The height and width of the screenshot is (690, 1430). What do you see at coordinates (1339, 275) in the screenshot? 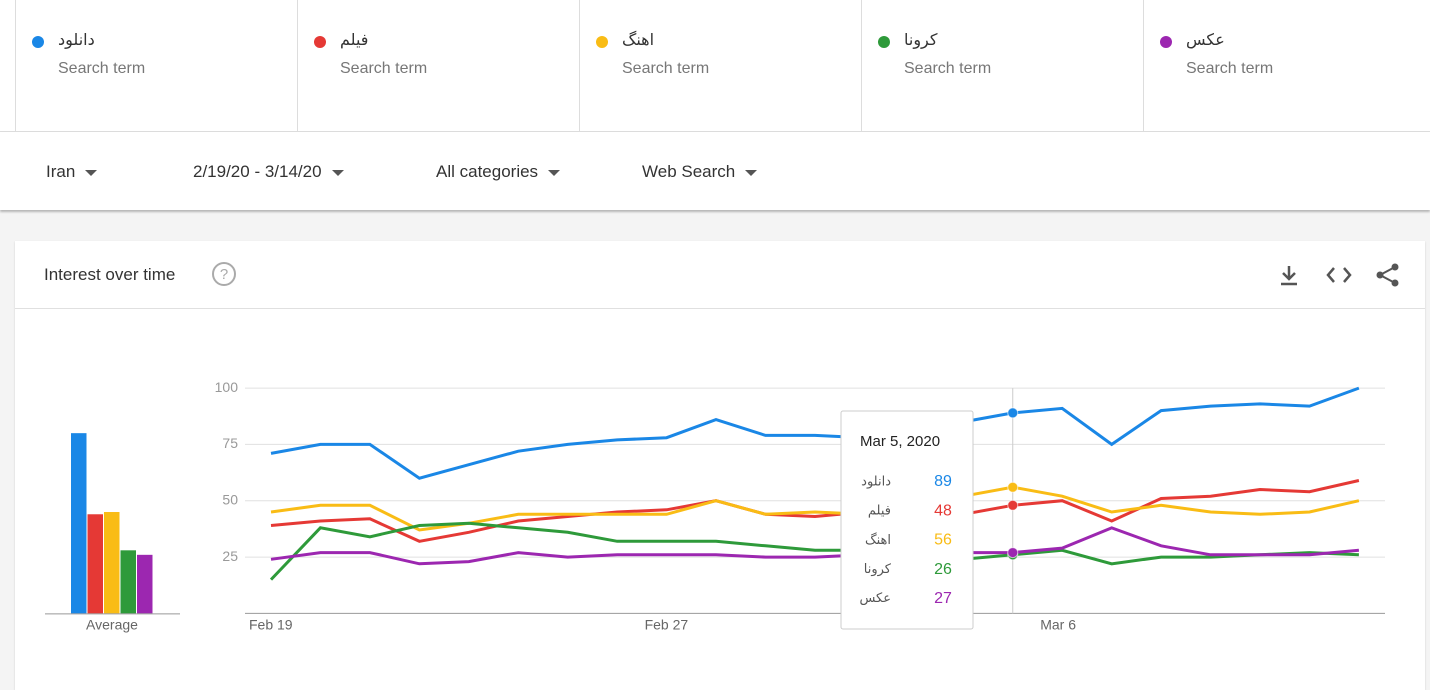
I see `embed-icon` at bounding box center [1339, 275].